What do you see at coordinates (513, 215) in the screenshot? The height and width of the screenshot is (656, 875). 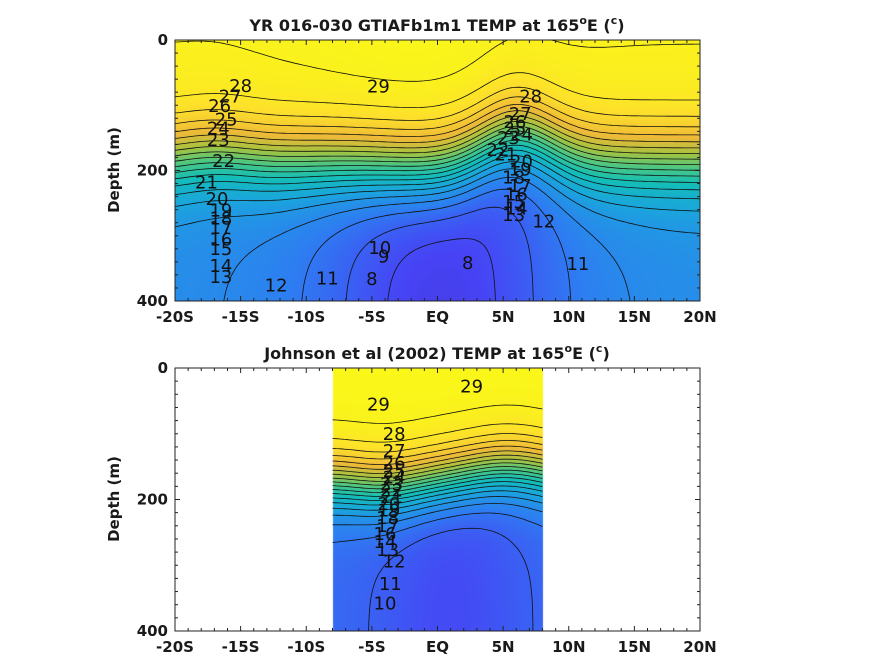 I see `contour-label: 13` at bounding box center [513, 215].